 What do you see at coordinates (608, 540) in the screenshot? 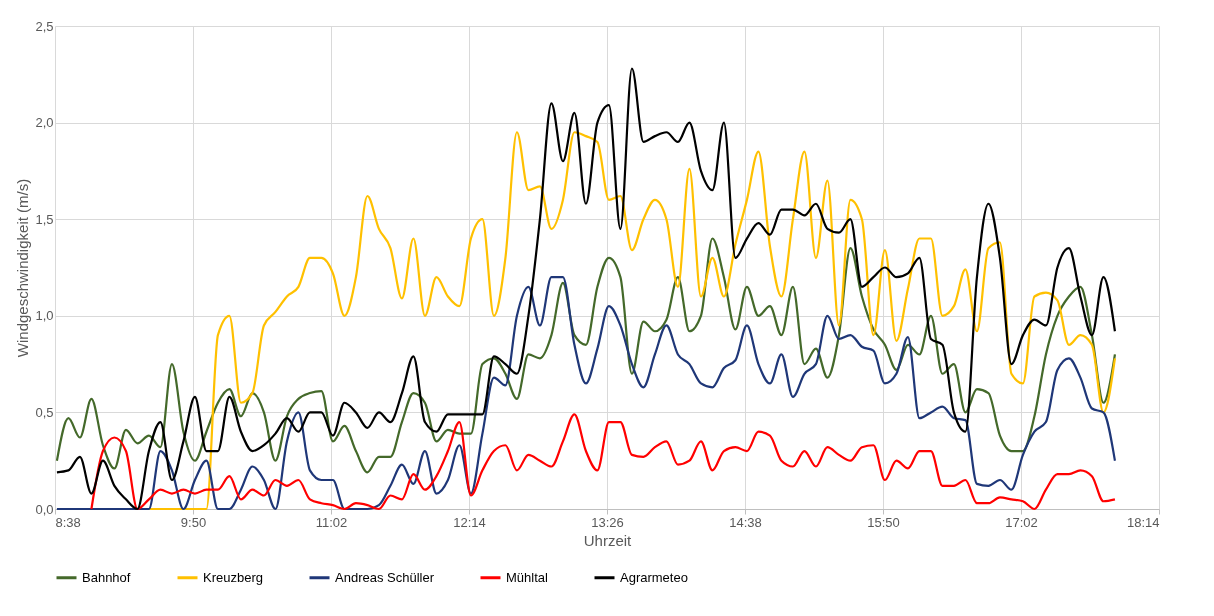
I see `x-axis-title: Uhrzeit` at bounding box center [608, 540].